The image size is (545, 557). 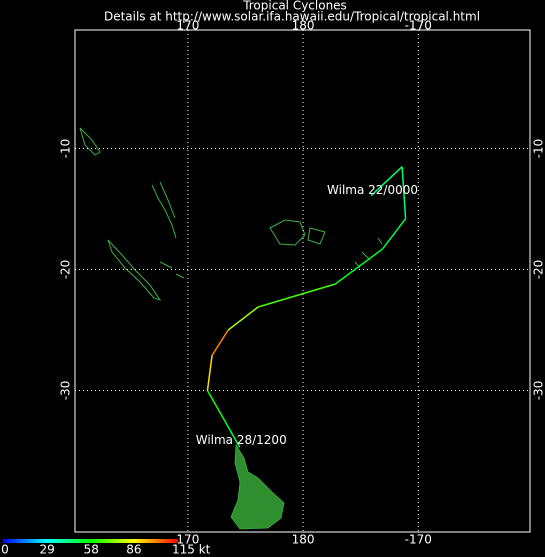 What do you see at coordinates (133, 550) in the screenshot?
I see `colorbar-label: 86` at bounding box center [133, 550].